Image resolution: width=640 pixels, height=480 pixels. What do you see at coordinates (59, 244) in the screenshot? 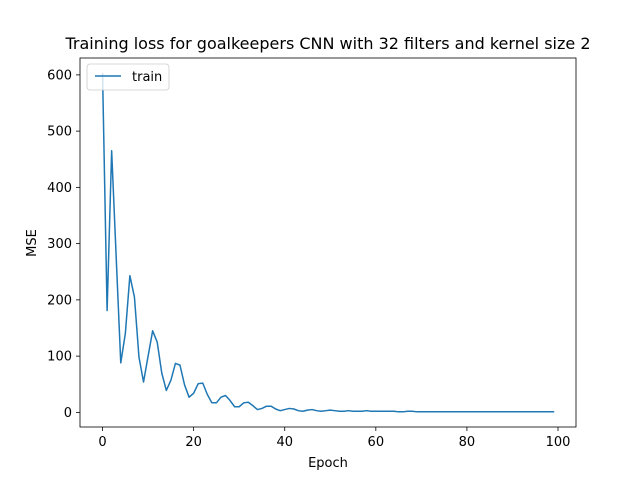
I see `y-tick-label: 300` at bounding box center [59, 244].